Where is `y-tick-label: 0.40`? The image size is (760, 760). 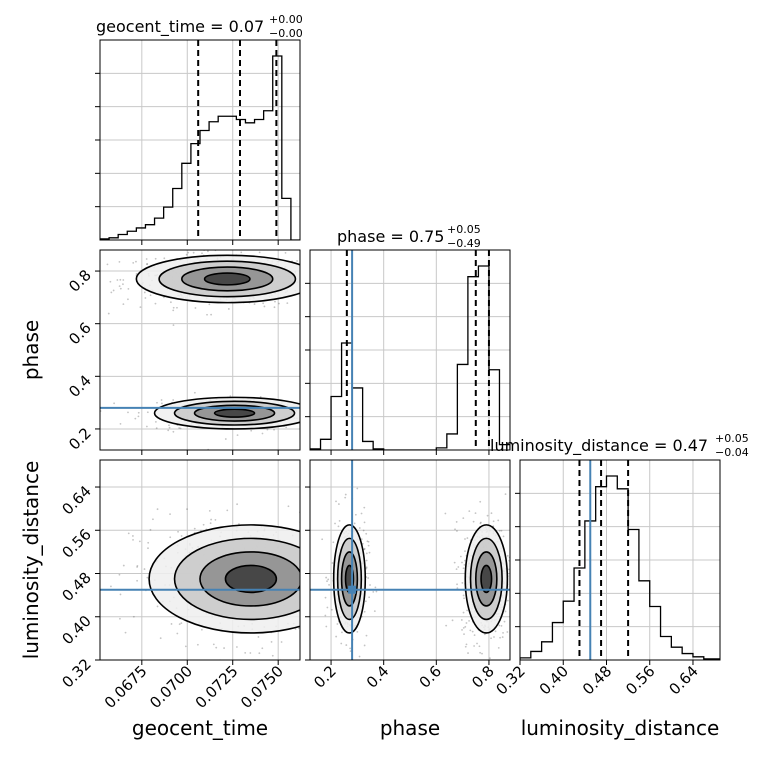
y-tick-label: 0.40 is located at coordinates (76, 630).